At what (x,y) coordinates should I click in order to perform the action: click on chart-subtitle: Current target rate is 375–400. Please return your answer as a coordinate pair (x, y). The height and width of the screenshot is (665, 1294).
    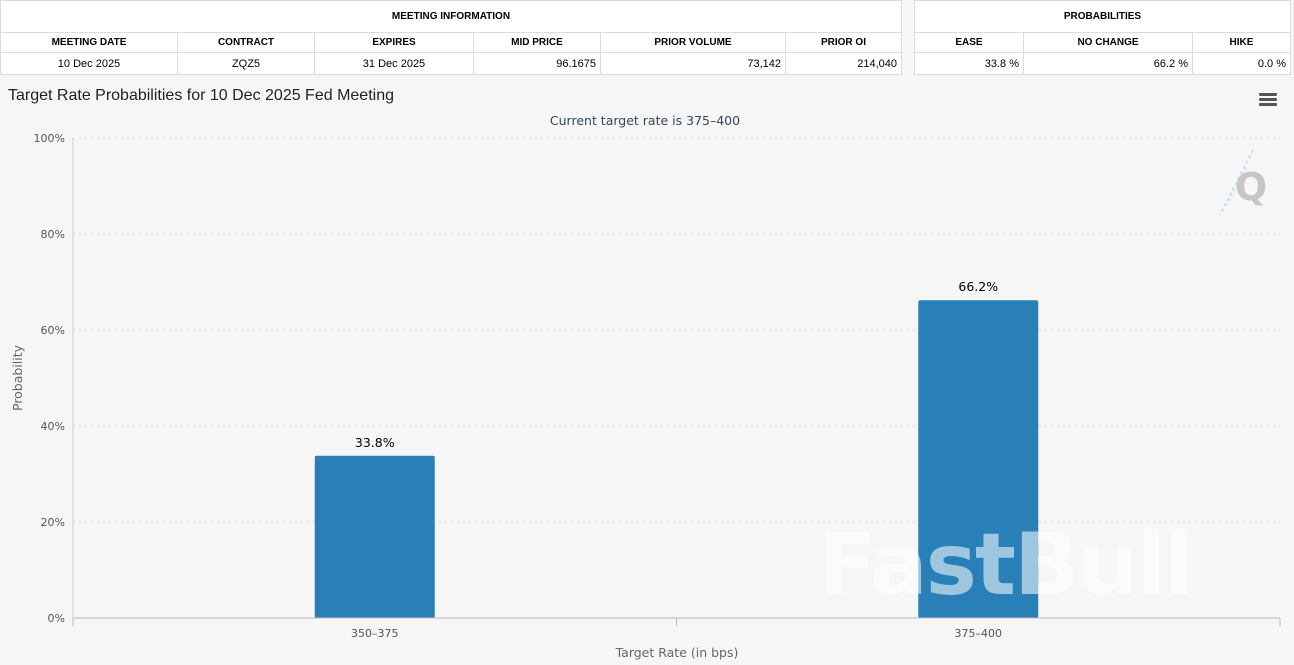
    Looking at the image, I should click on (645, 120).